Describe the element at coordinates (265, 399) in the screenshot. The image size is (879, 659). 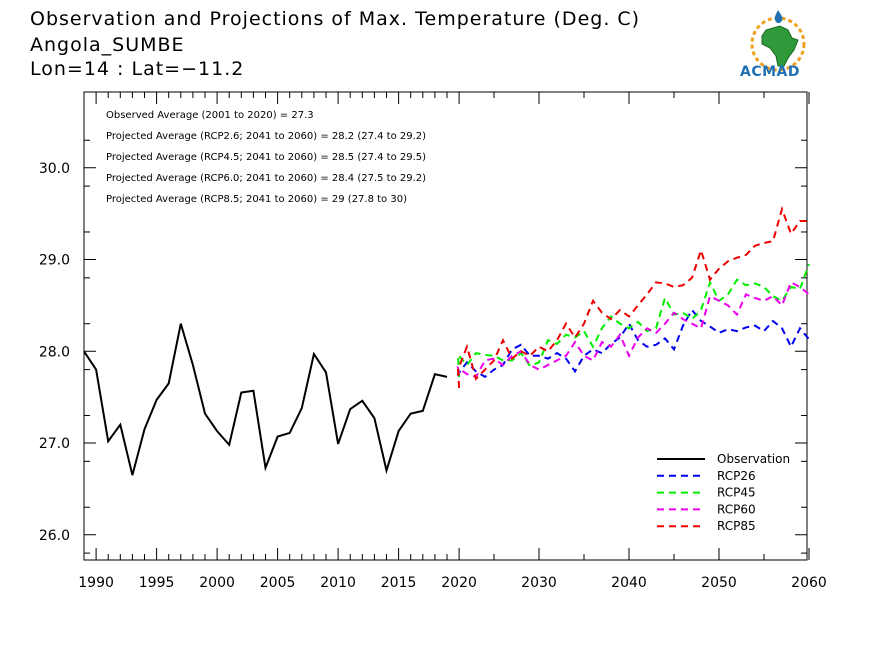
I see `series-line-observation` at that location.